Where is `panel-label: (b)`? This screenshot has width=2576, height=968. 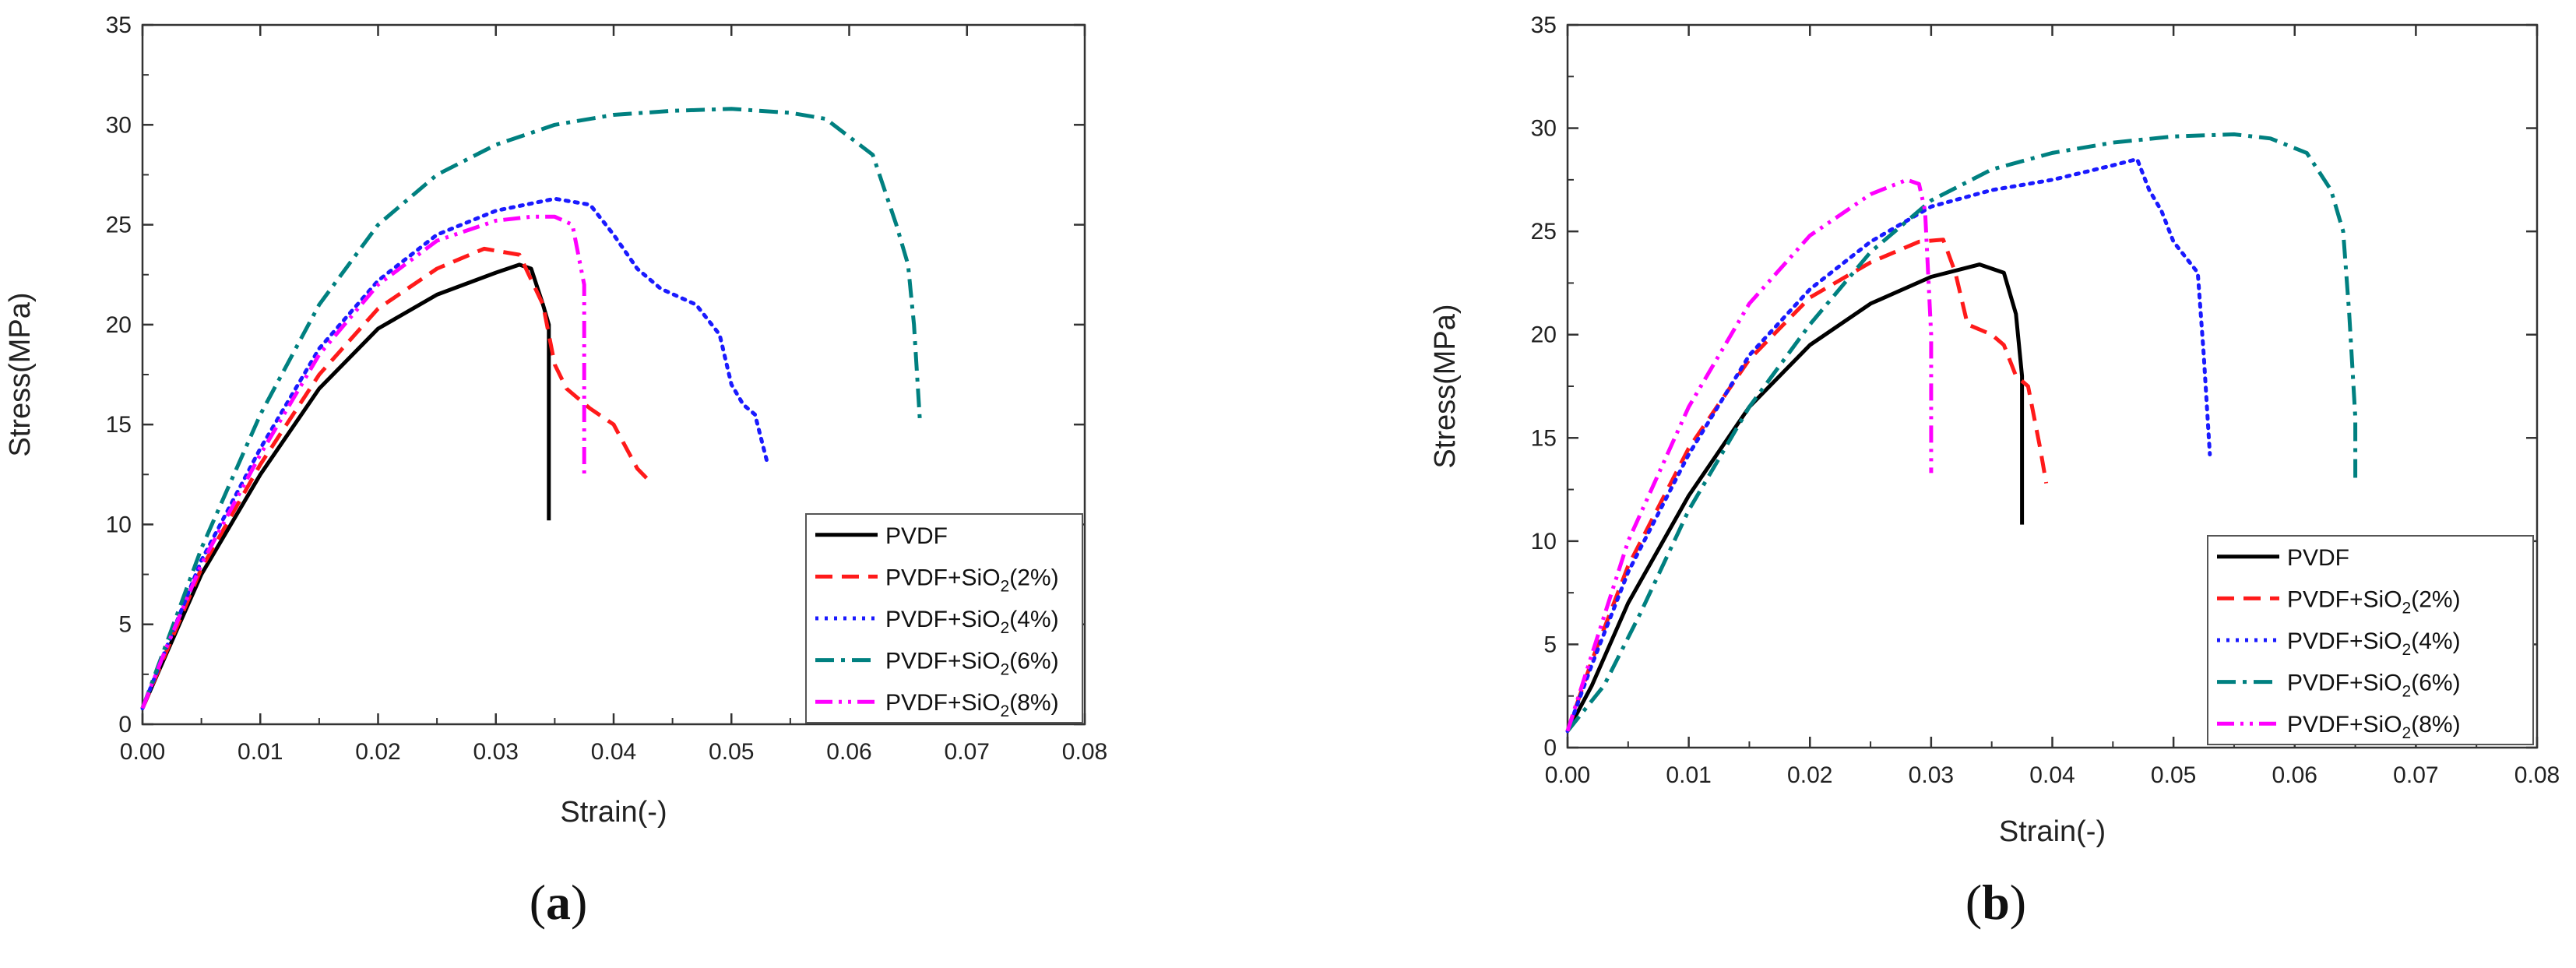 panel-label: (b) is located at coordinates (1995, 902).